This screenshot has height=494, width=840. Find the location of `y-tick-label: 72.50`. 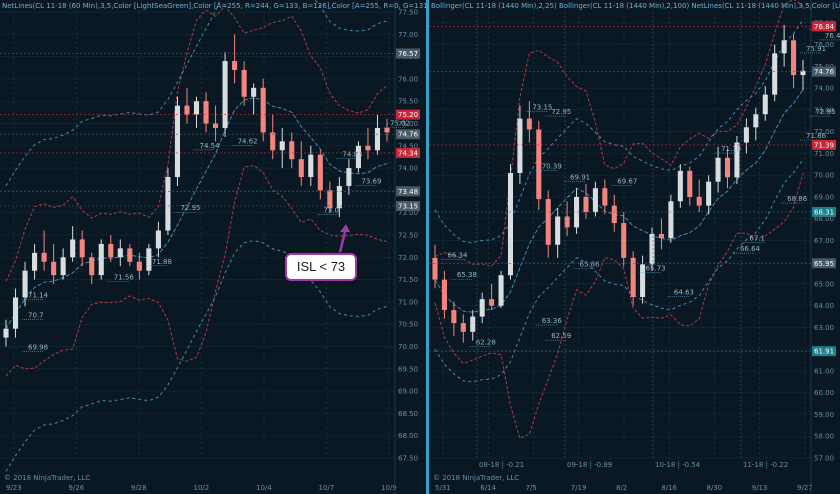

y-tick-label: 72.50 is located at coordinates (408, 236).